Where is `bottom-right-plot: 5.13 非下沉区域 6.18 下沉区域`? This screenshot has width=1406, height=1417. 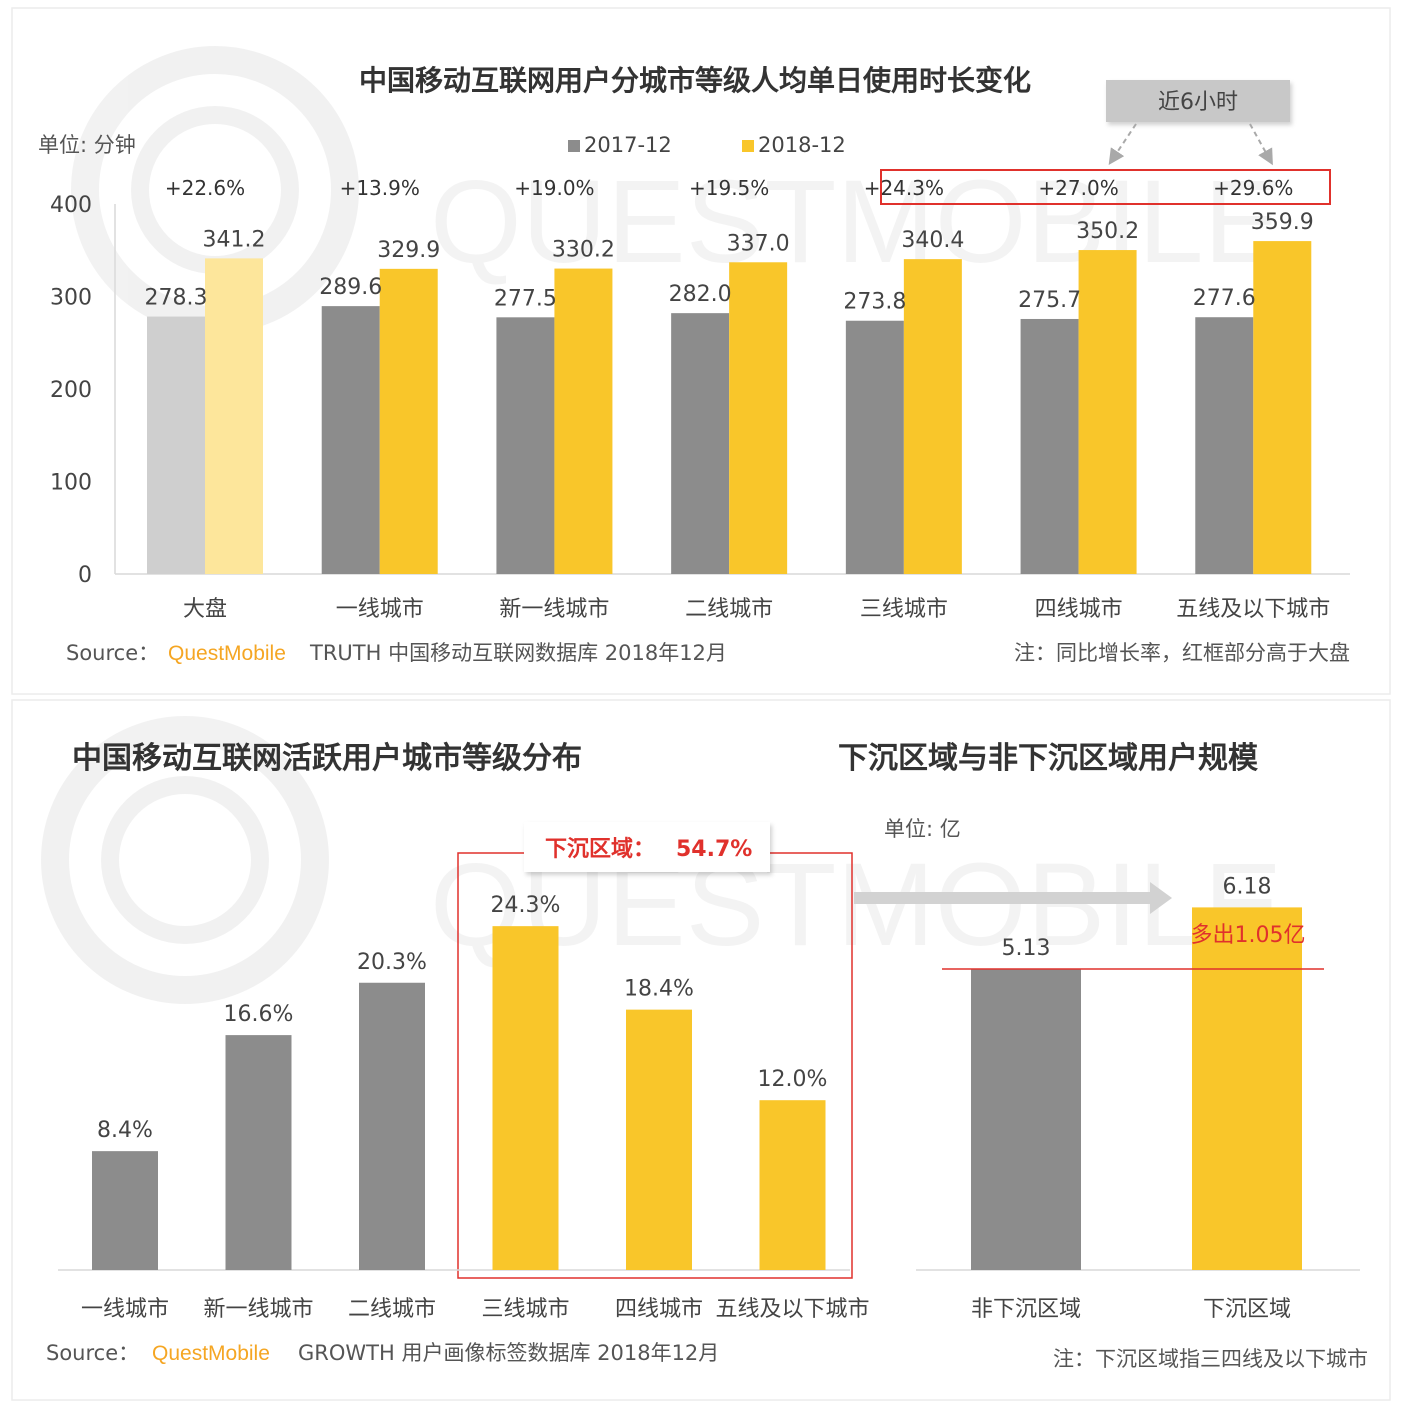 bottom-right-plot: 5.13 非下沉区域 6.18 下沉区域 is located at coordinates (1138, 1098).